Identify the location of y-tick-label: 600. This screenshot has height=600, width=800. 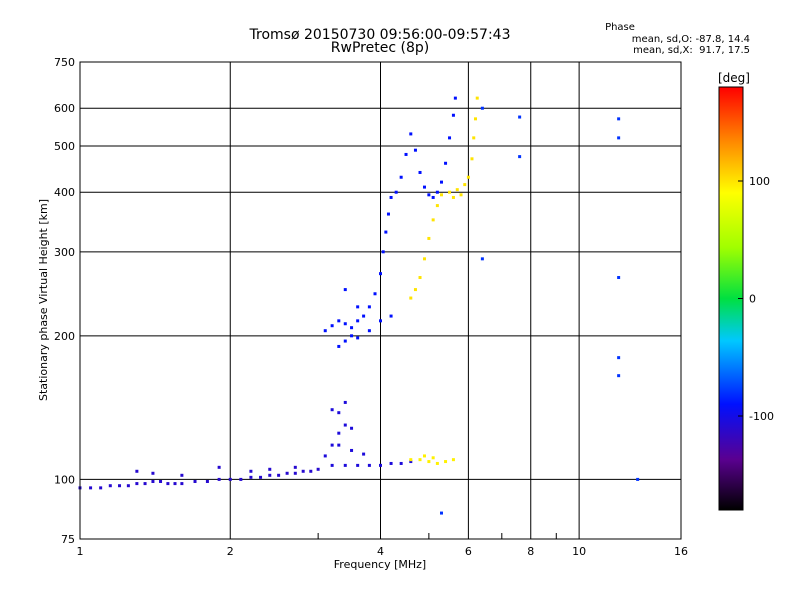
(64, 108).